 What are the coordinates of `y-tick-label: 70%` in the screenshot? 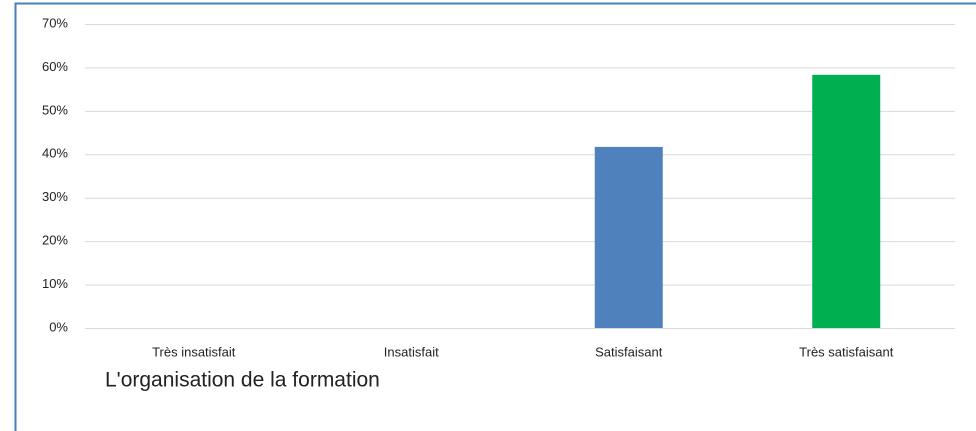 It's located at (55, 22).